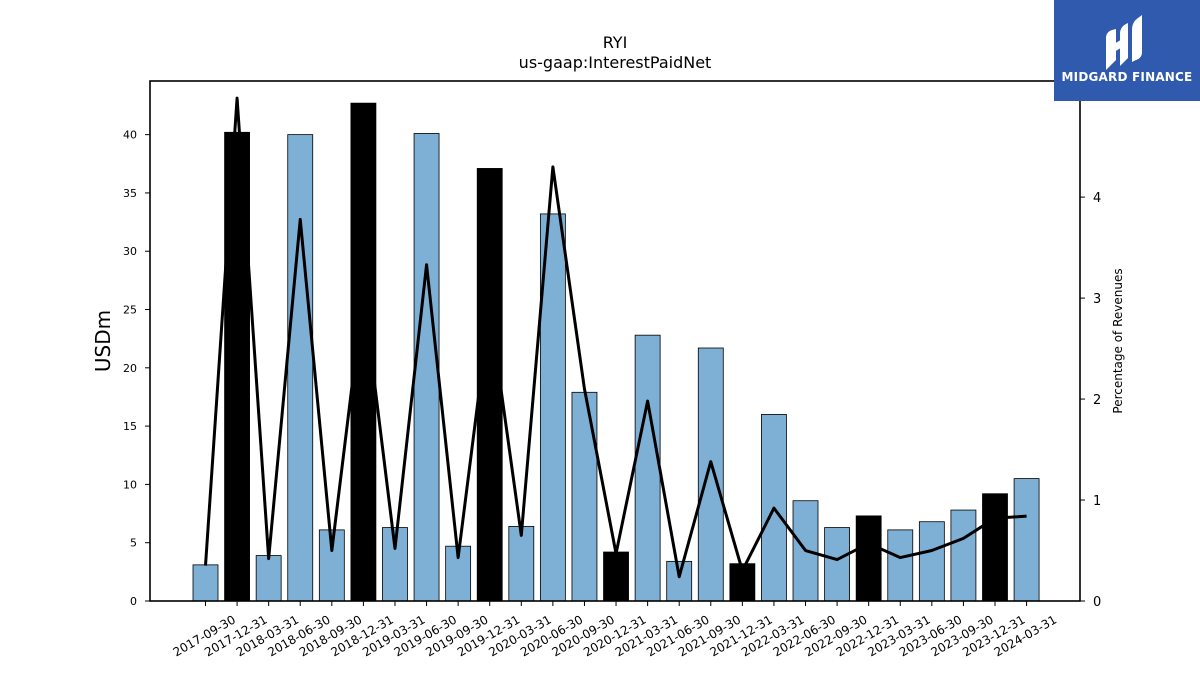  I want to click on y-tick-label: 25, so click(130, 310).